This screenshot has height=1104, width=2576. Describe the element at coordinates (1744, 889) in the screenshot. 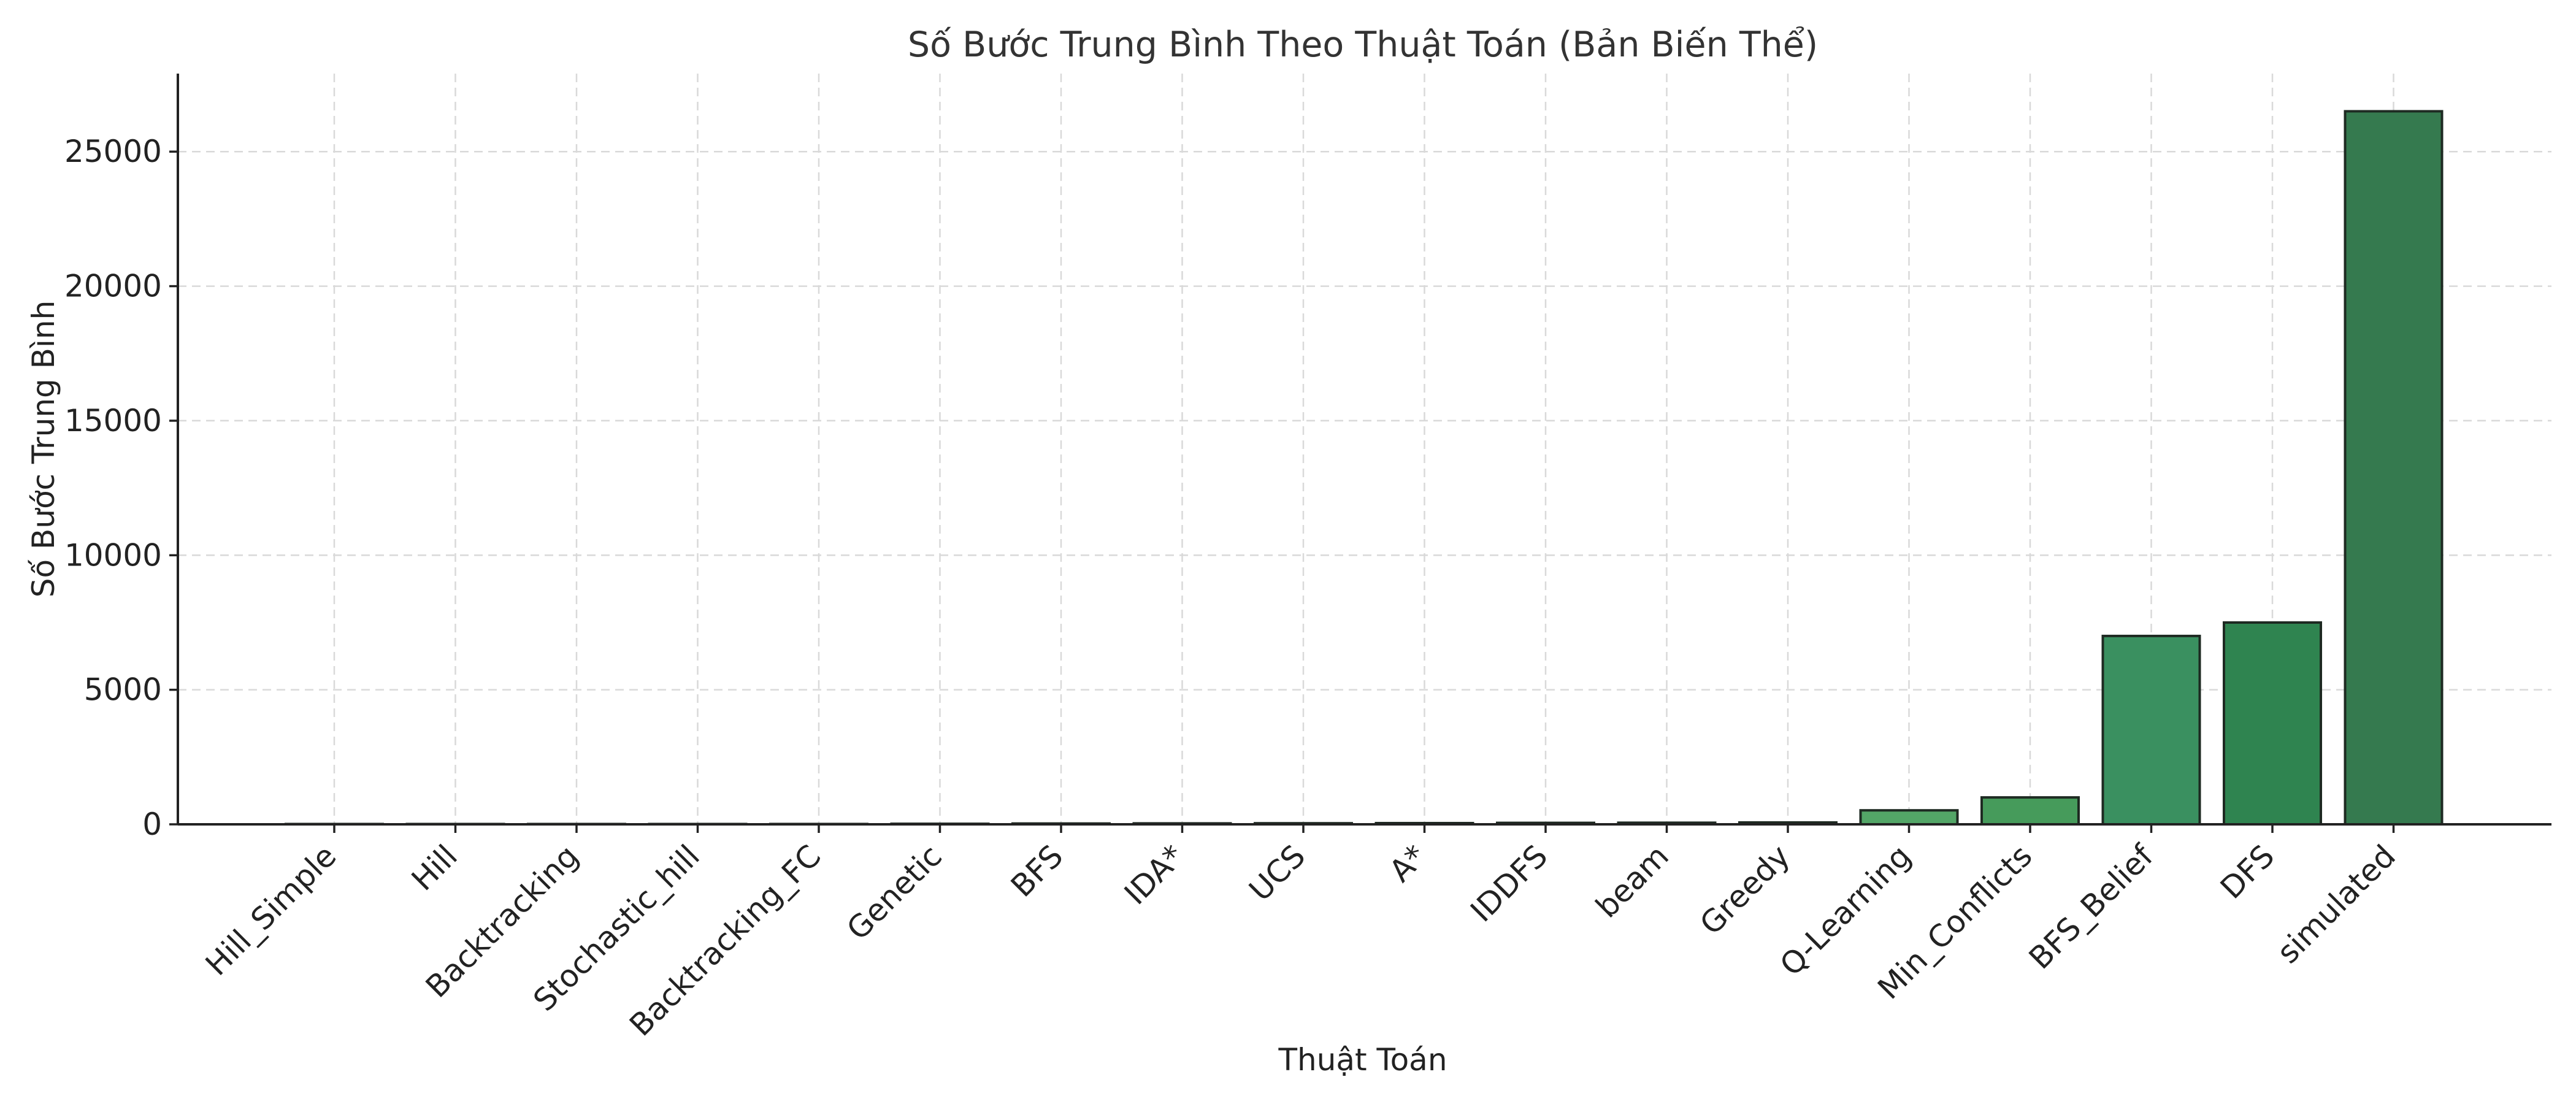

I see `x-tick-label: Greedy` at that location.